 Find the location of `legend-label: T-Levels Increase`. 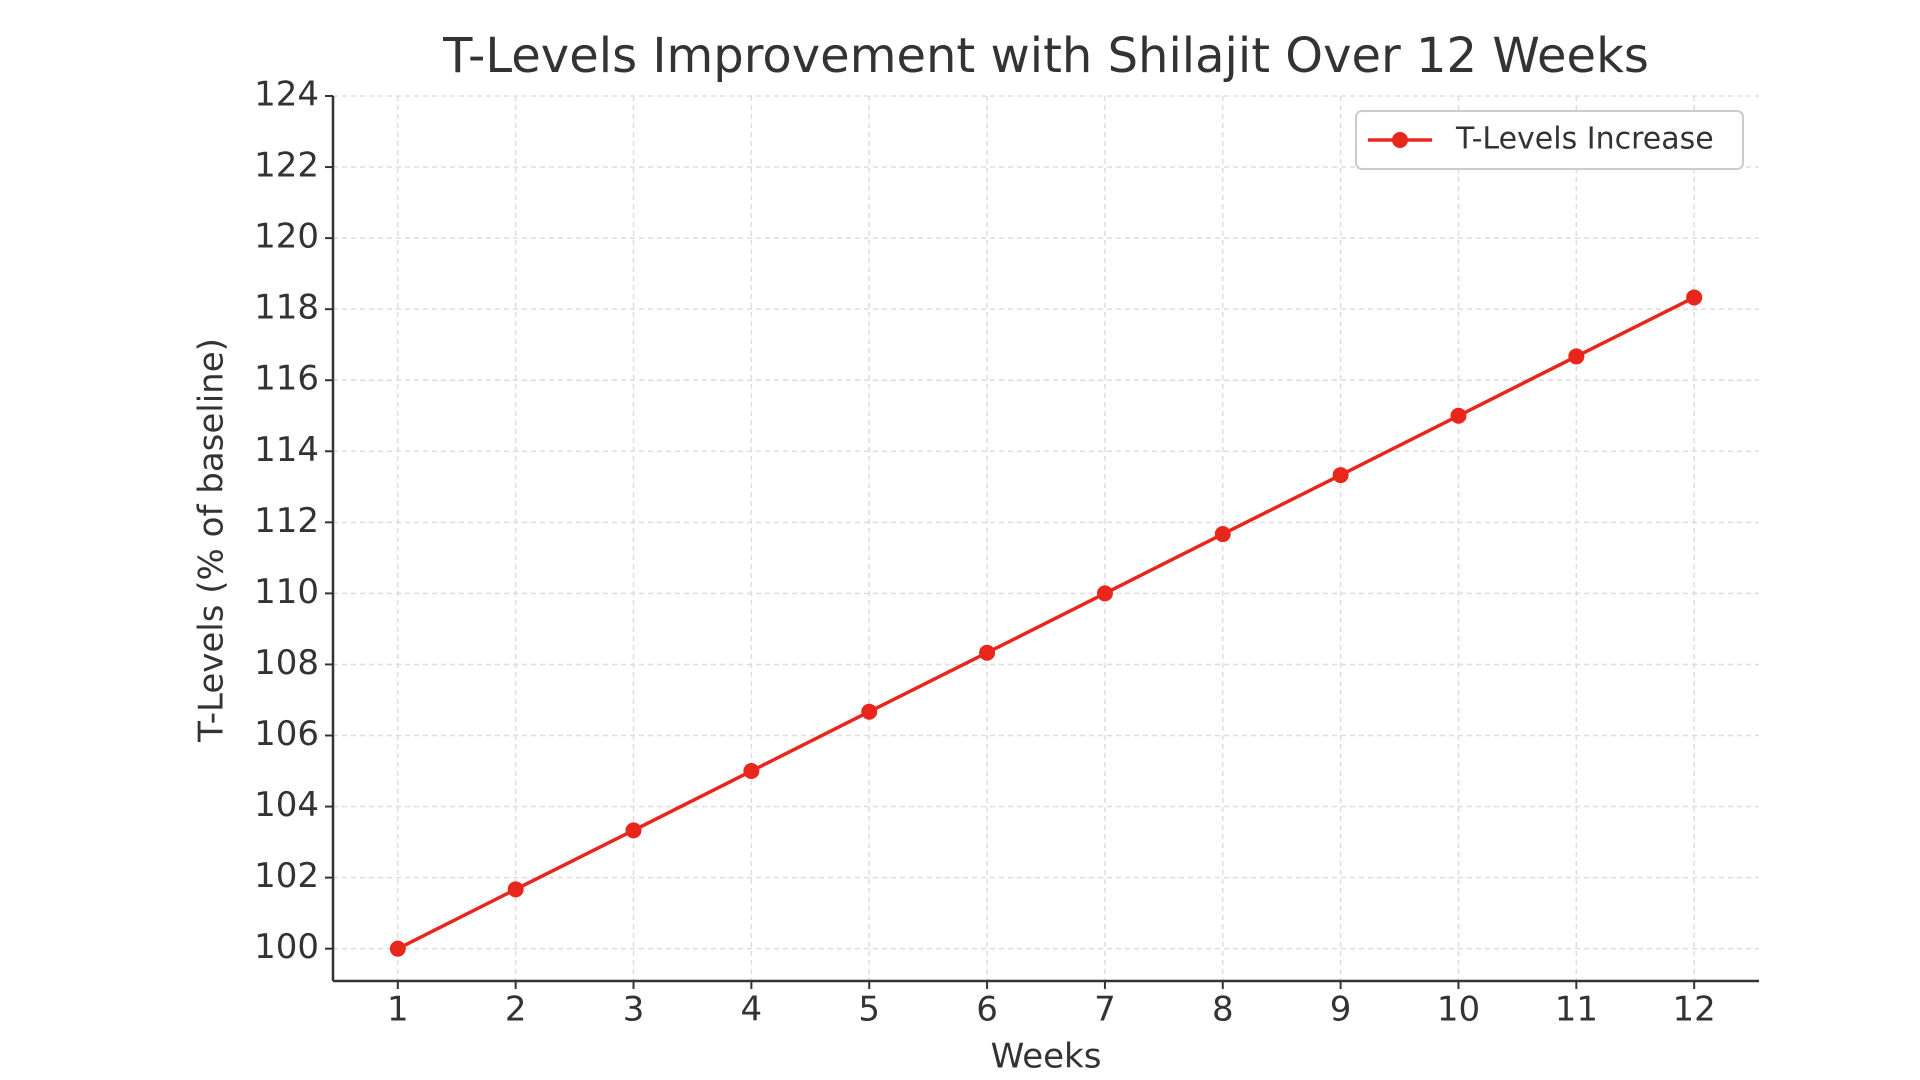

legend-label: T-Levels Increase is located at coordinates (1584, 139).